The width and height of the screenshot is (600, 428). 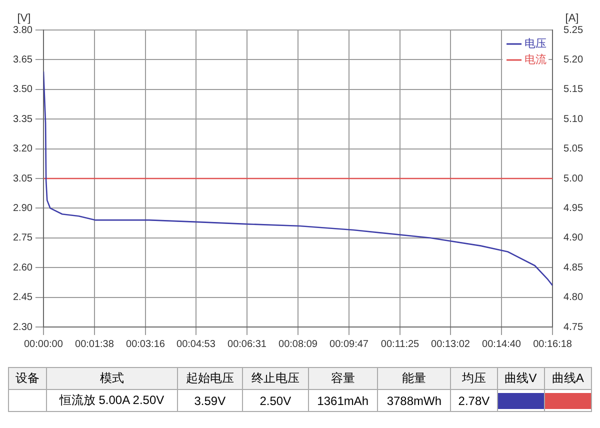 I want to click on text: 2.78V, so click(x=474, y=401).